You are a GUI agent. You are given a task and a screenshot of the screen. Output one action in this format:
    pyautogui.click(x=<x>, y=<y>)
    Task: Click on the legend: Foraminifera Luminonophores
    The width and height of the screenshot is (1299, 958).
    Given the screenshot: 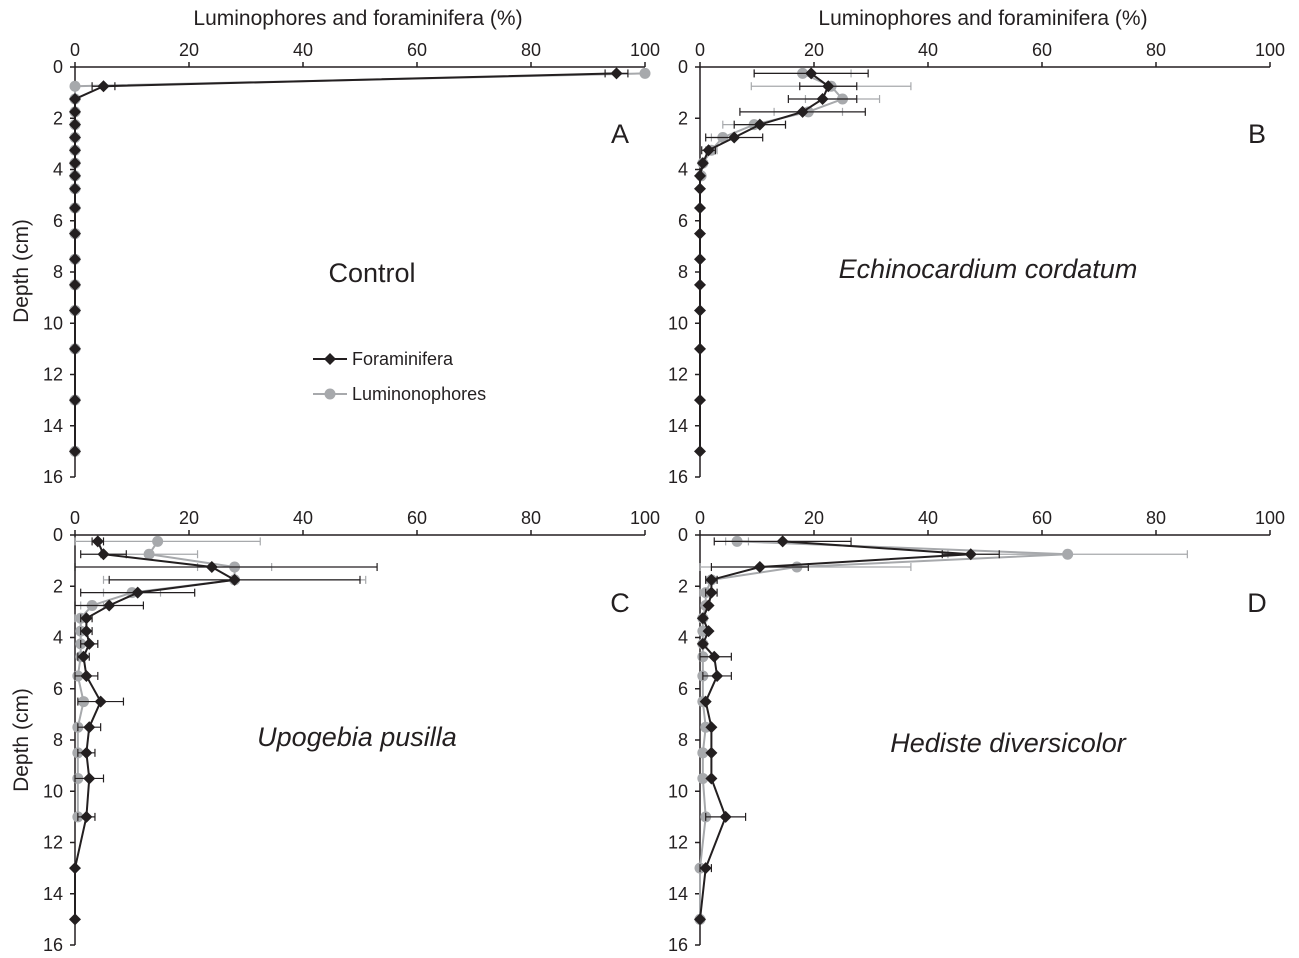 What is the action you would take?
    pyautogui.click(x=399, y=376)
    